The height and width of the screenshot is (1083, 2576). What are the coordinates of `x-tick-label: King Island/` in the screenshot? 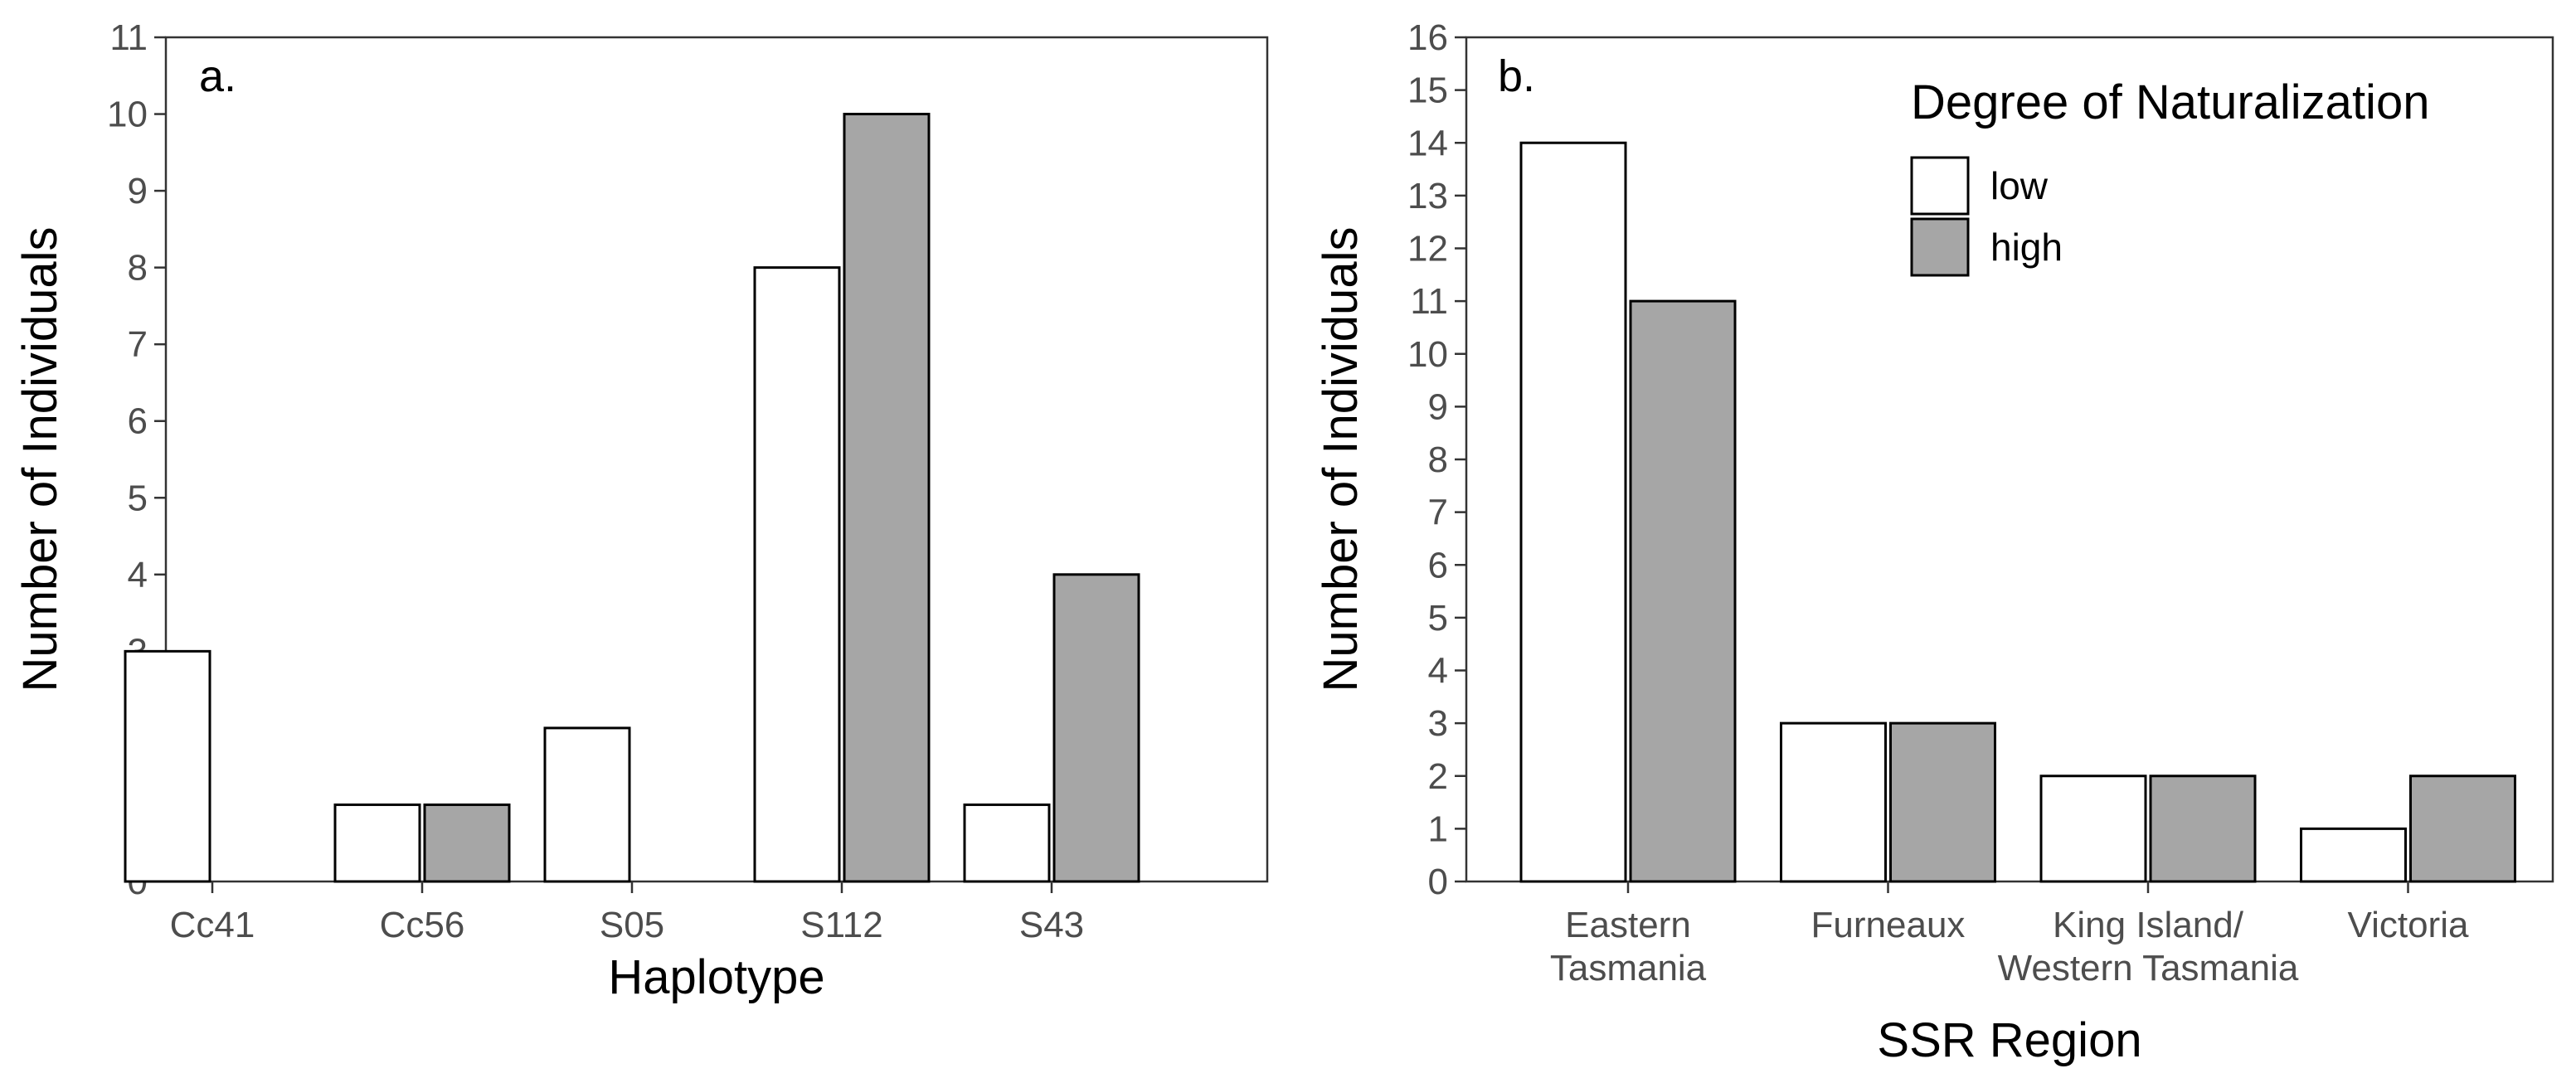 It's located at (2148, 925).